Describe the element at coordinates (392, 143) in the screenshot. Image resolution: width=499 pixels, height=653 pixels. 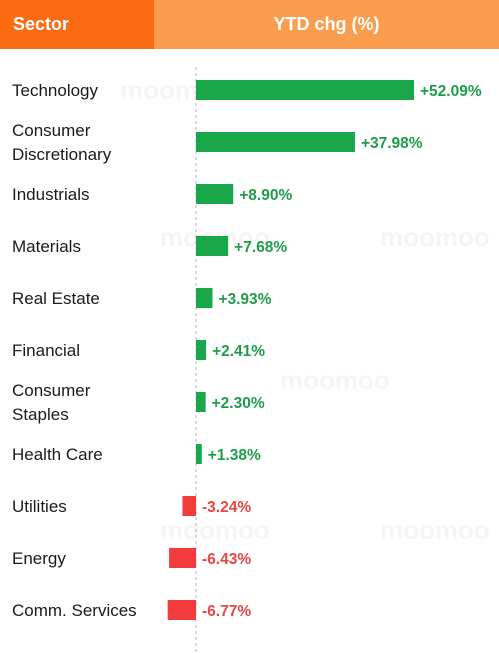
I see `value-label: +37.98%` at that location.